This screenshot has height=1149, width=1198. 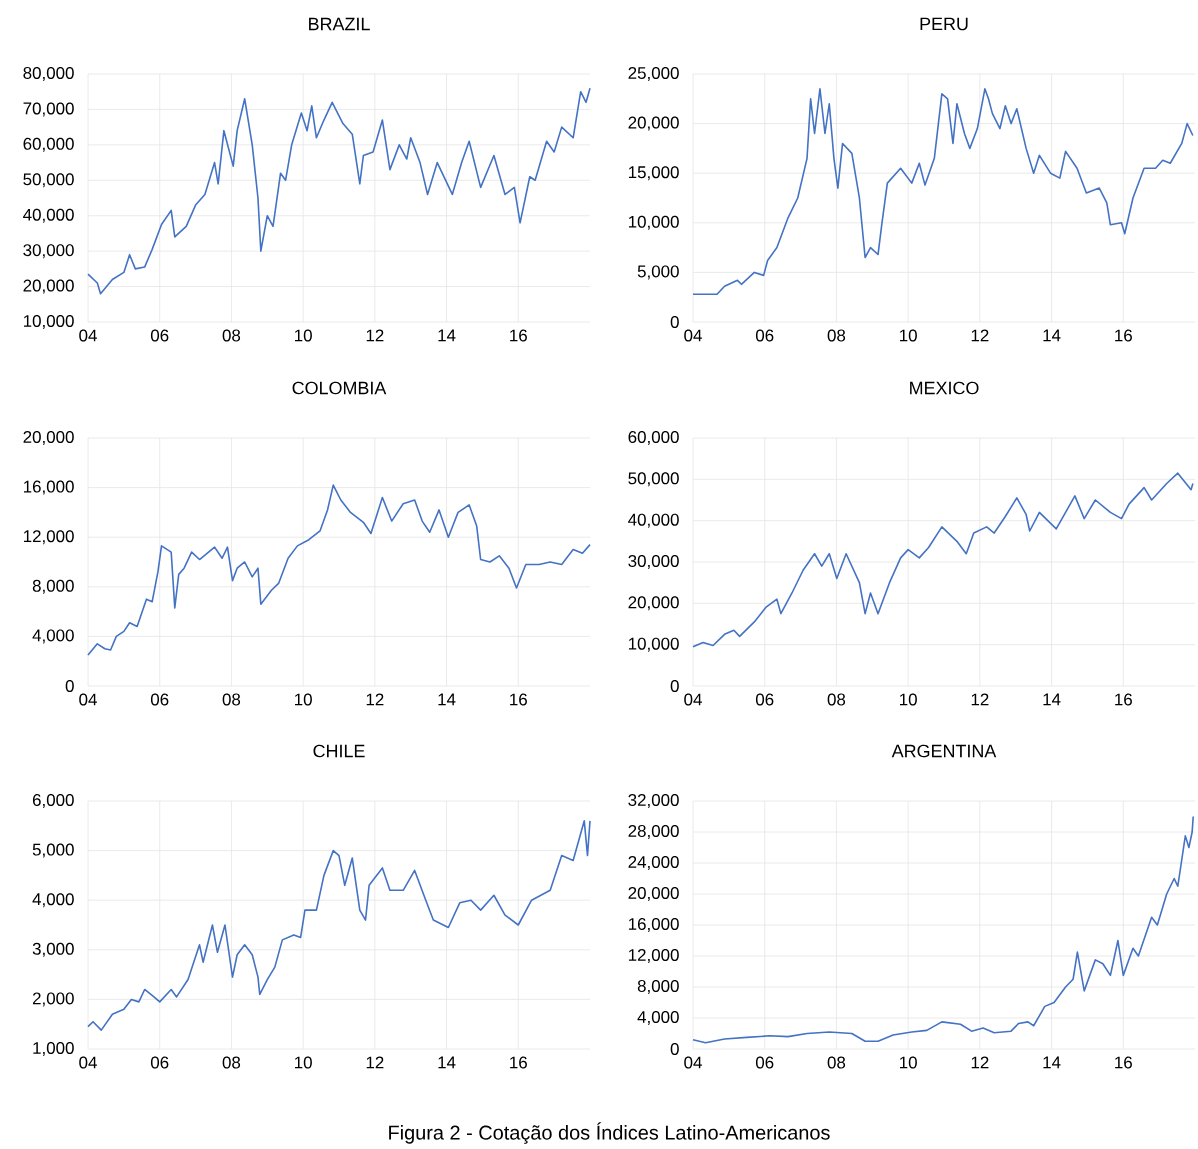 I want to click on chart-title: MEXICO, so click(x=944, y=388).